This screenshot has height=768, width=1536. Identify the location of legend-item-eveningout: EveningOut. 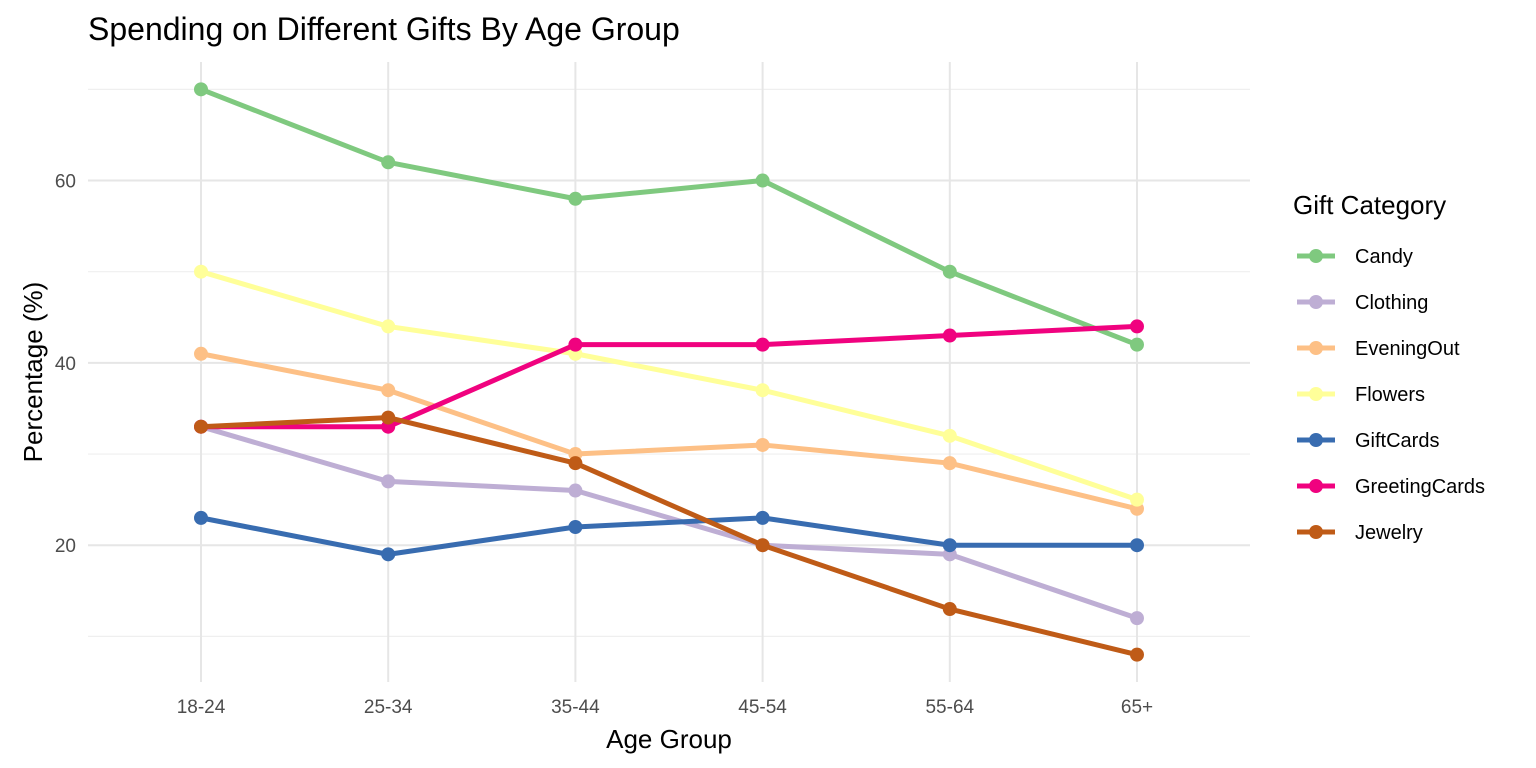
(1378, 349).